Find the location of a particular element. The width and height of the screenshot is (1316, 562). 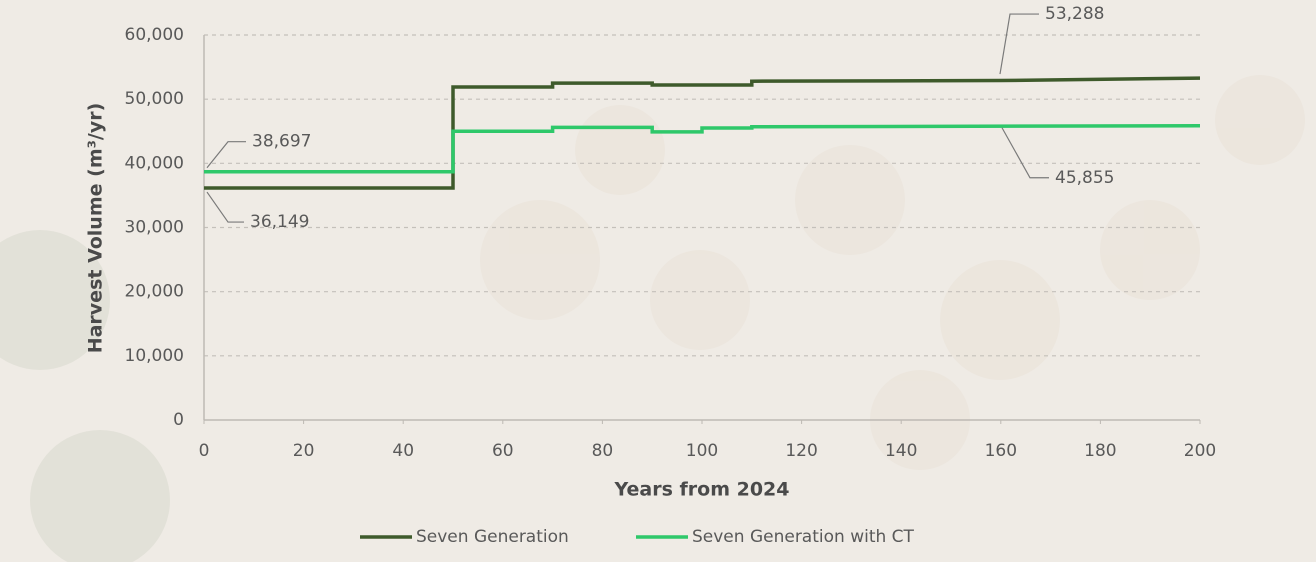

y-tick-label: 50,000 is located at coordinates (154, 99).